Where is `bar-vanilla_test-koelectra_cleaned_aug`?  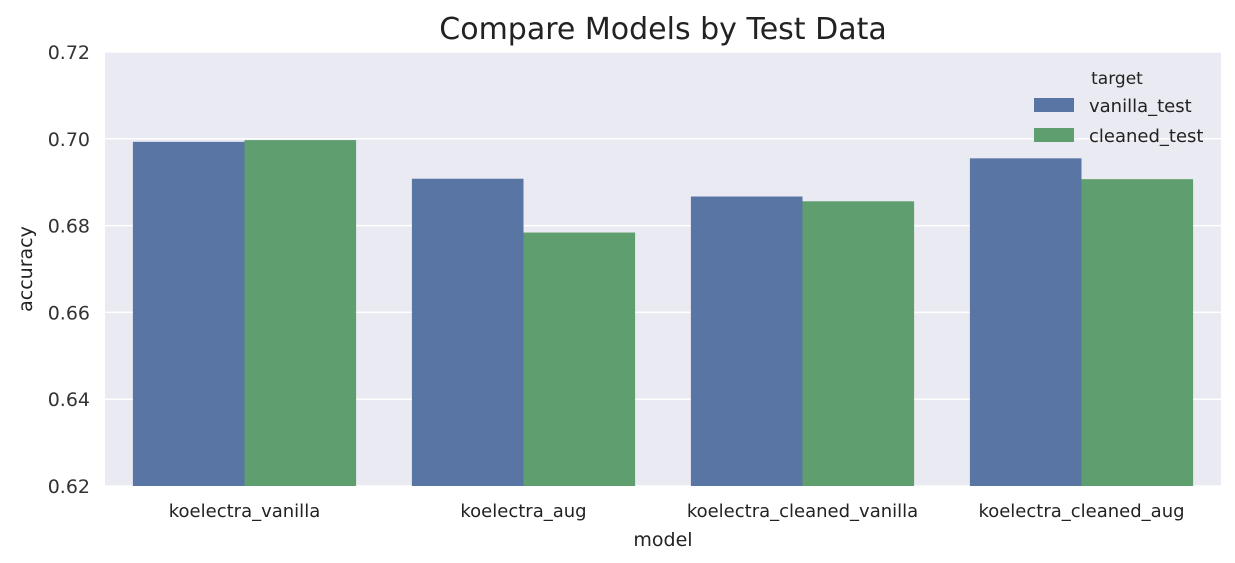 bar-vanilla_test-koelectra_cleaned_aug is located at coordinates (1025, 322).